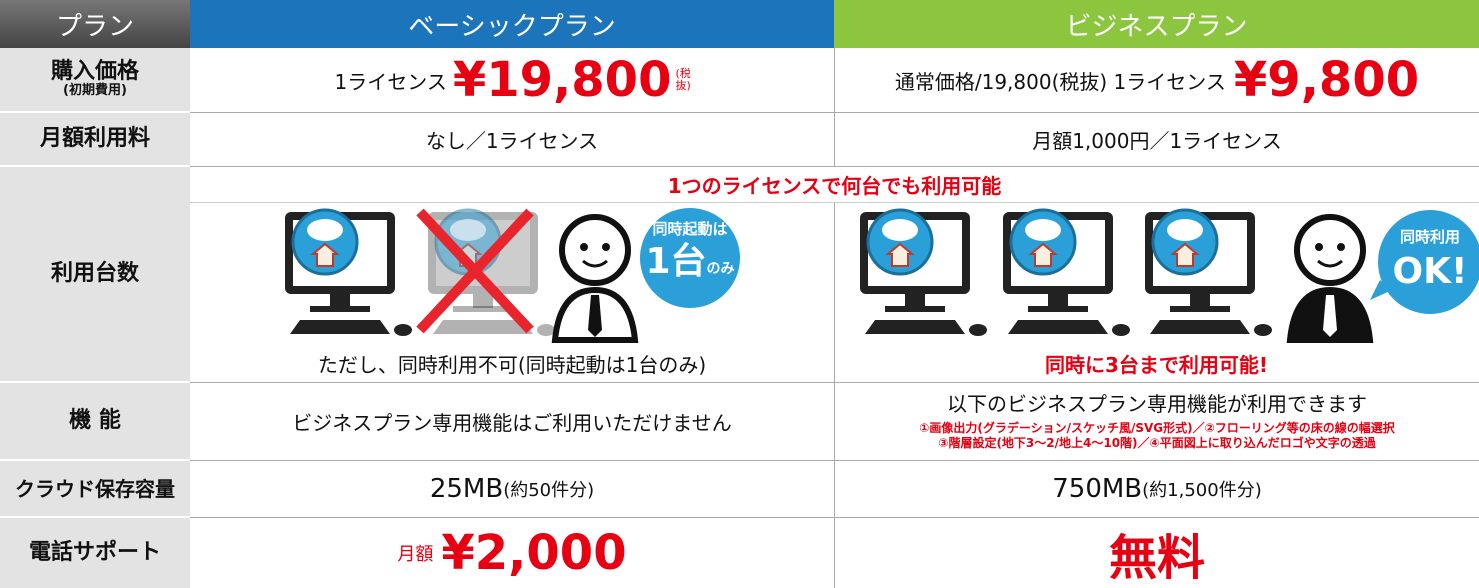 The image size is (1479, 588). I want to click on bubble-top: 同時利用, so click(1429, 237).